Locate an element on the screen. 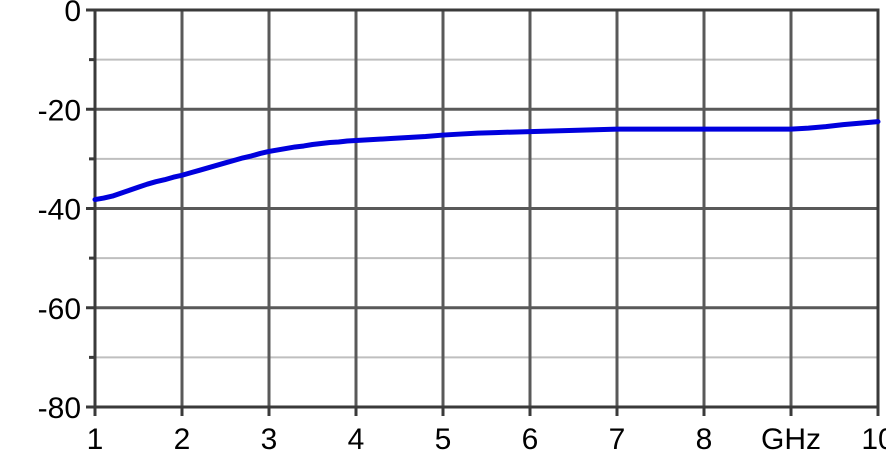 The height and width of the screenshot is (462, 886). x-tick-label: 2 is located at coordinates (182, 439).